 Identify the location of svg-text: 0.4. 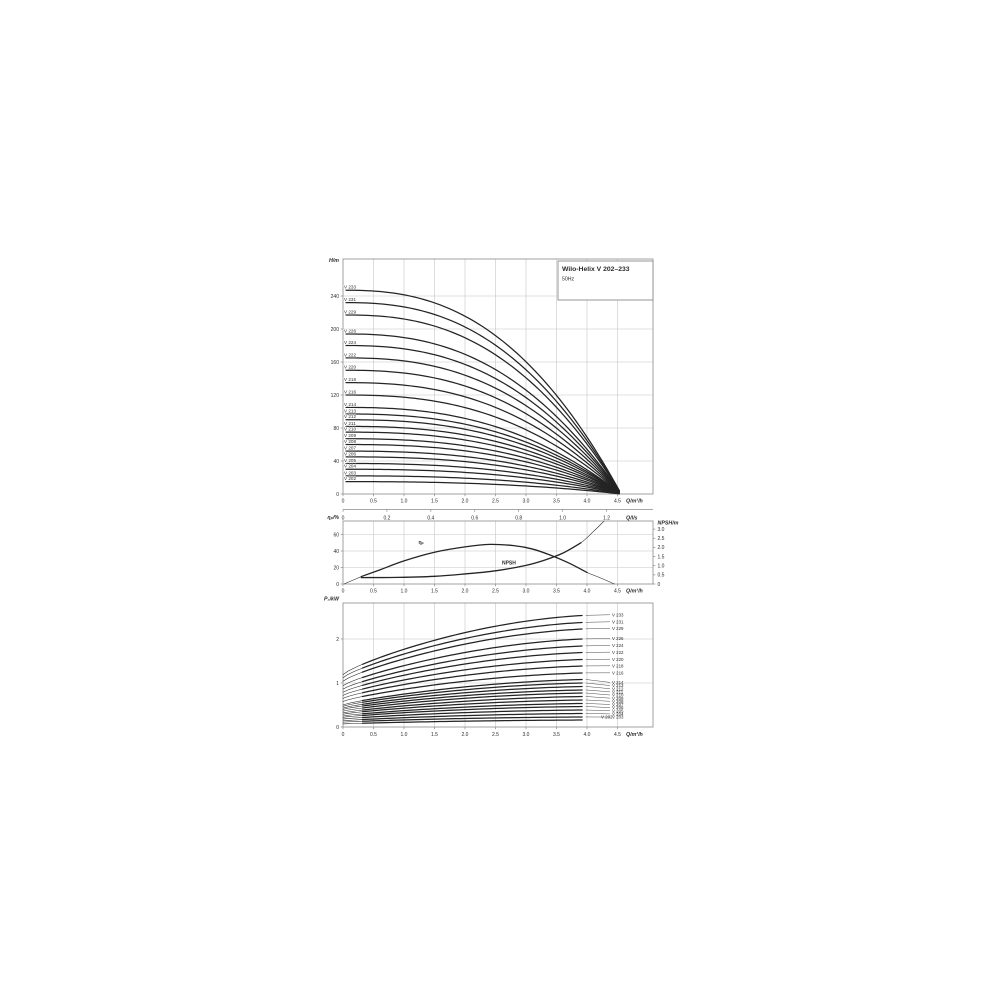
(430, 519).